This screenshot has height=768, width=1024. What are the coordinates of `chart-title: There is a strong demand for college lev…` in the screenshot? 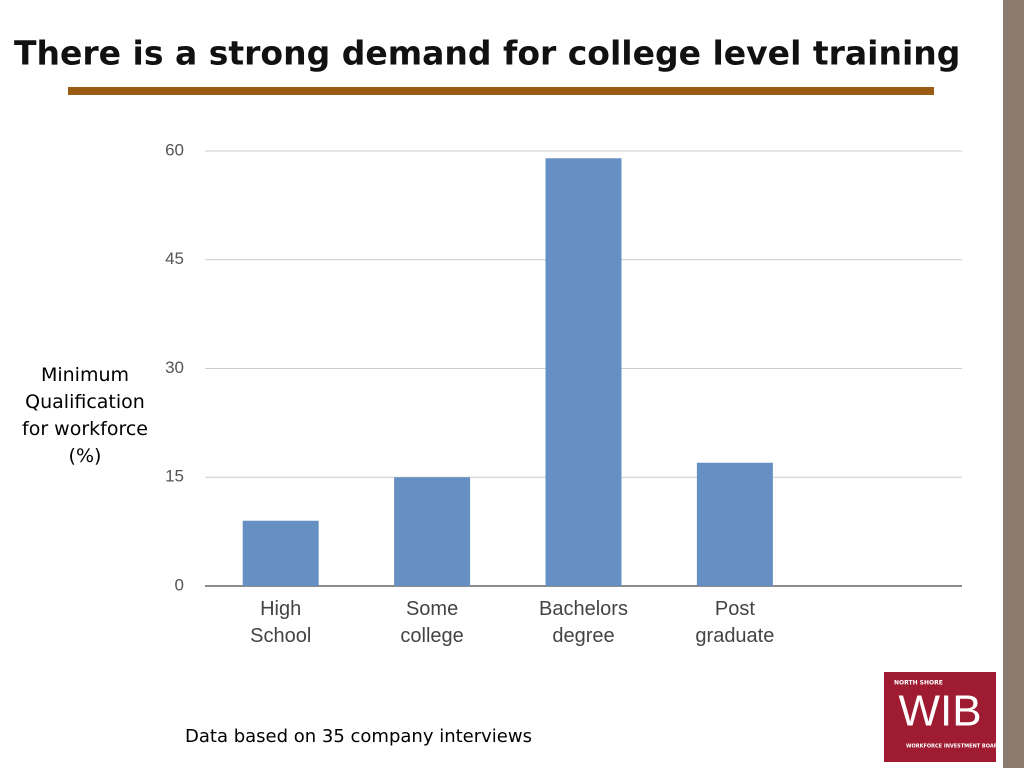 It's located at (487, 53).